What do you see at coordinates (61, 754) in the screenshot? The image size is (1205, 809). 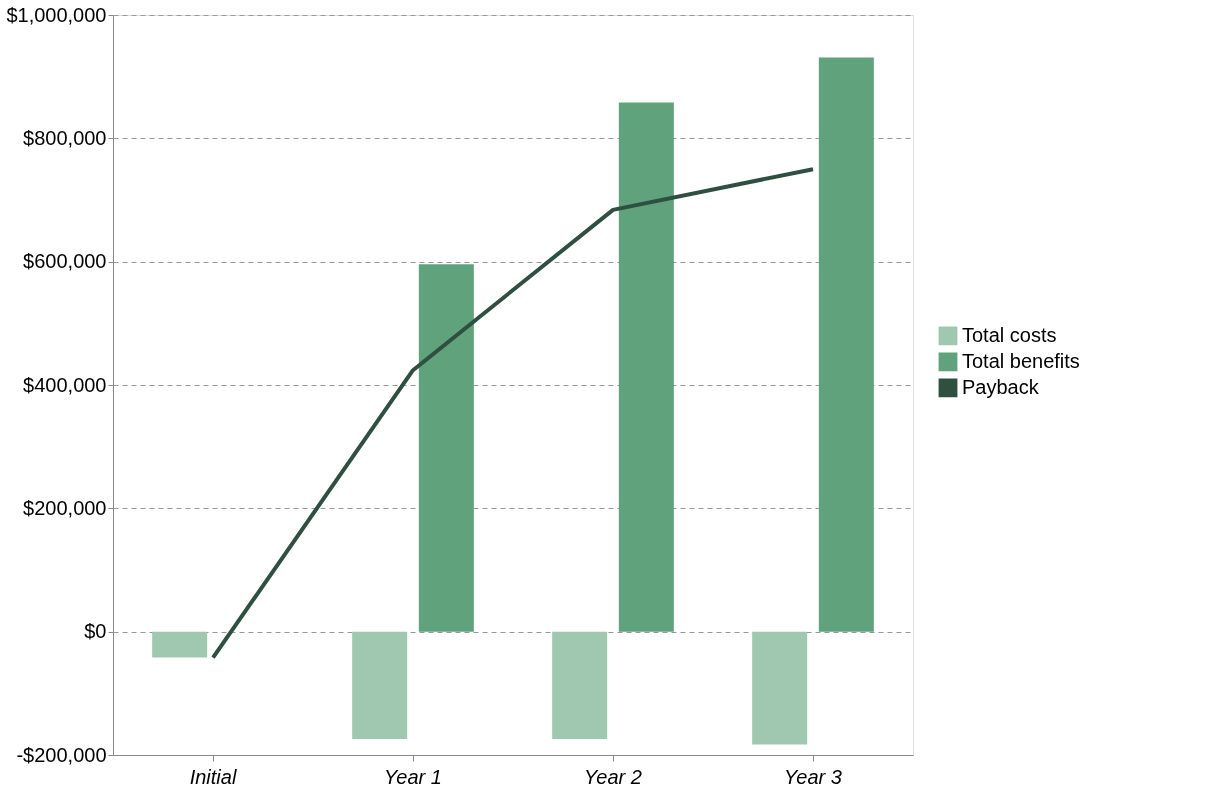 I see `y-tick-label: -$200,000` at bounding box center [61, 754].